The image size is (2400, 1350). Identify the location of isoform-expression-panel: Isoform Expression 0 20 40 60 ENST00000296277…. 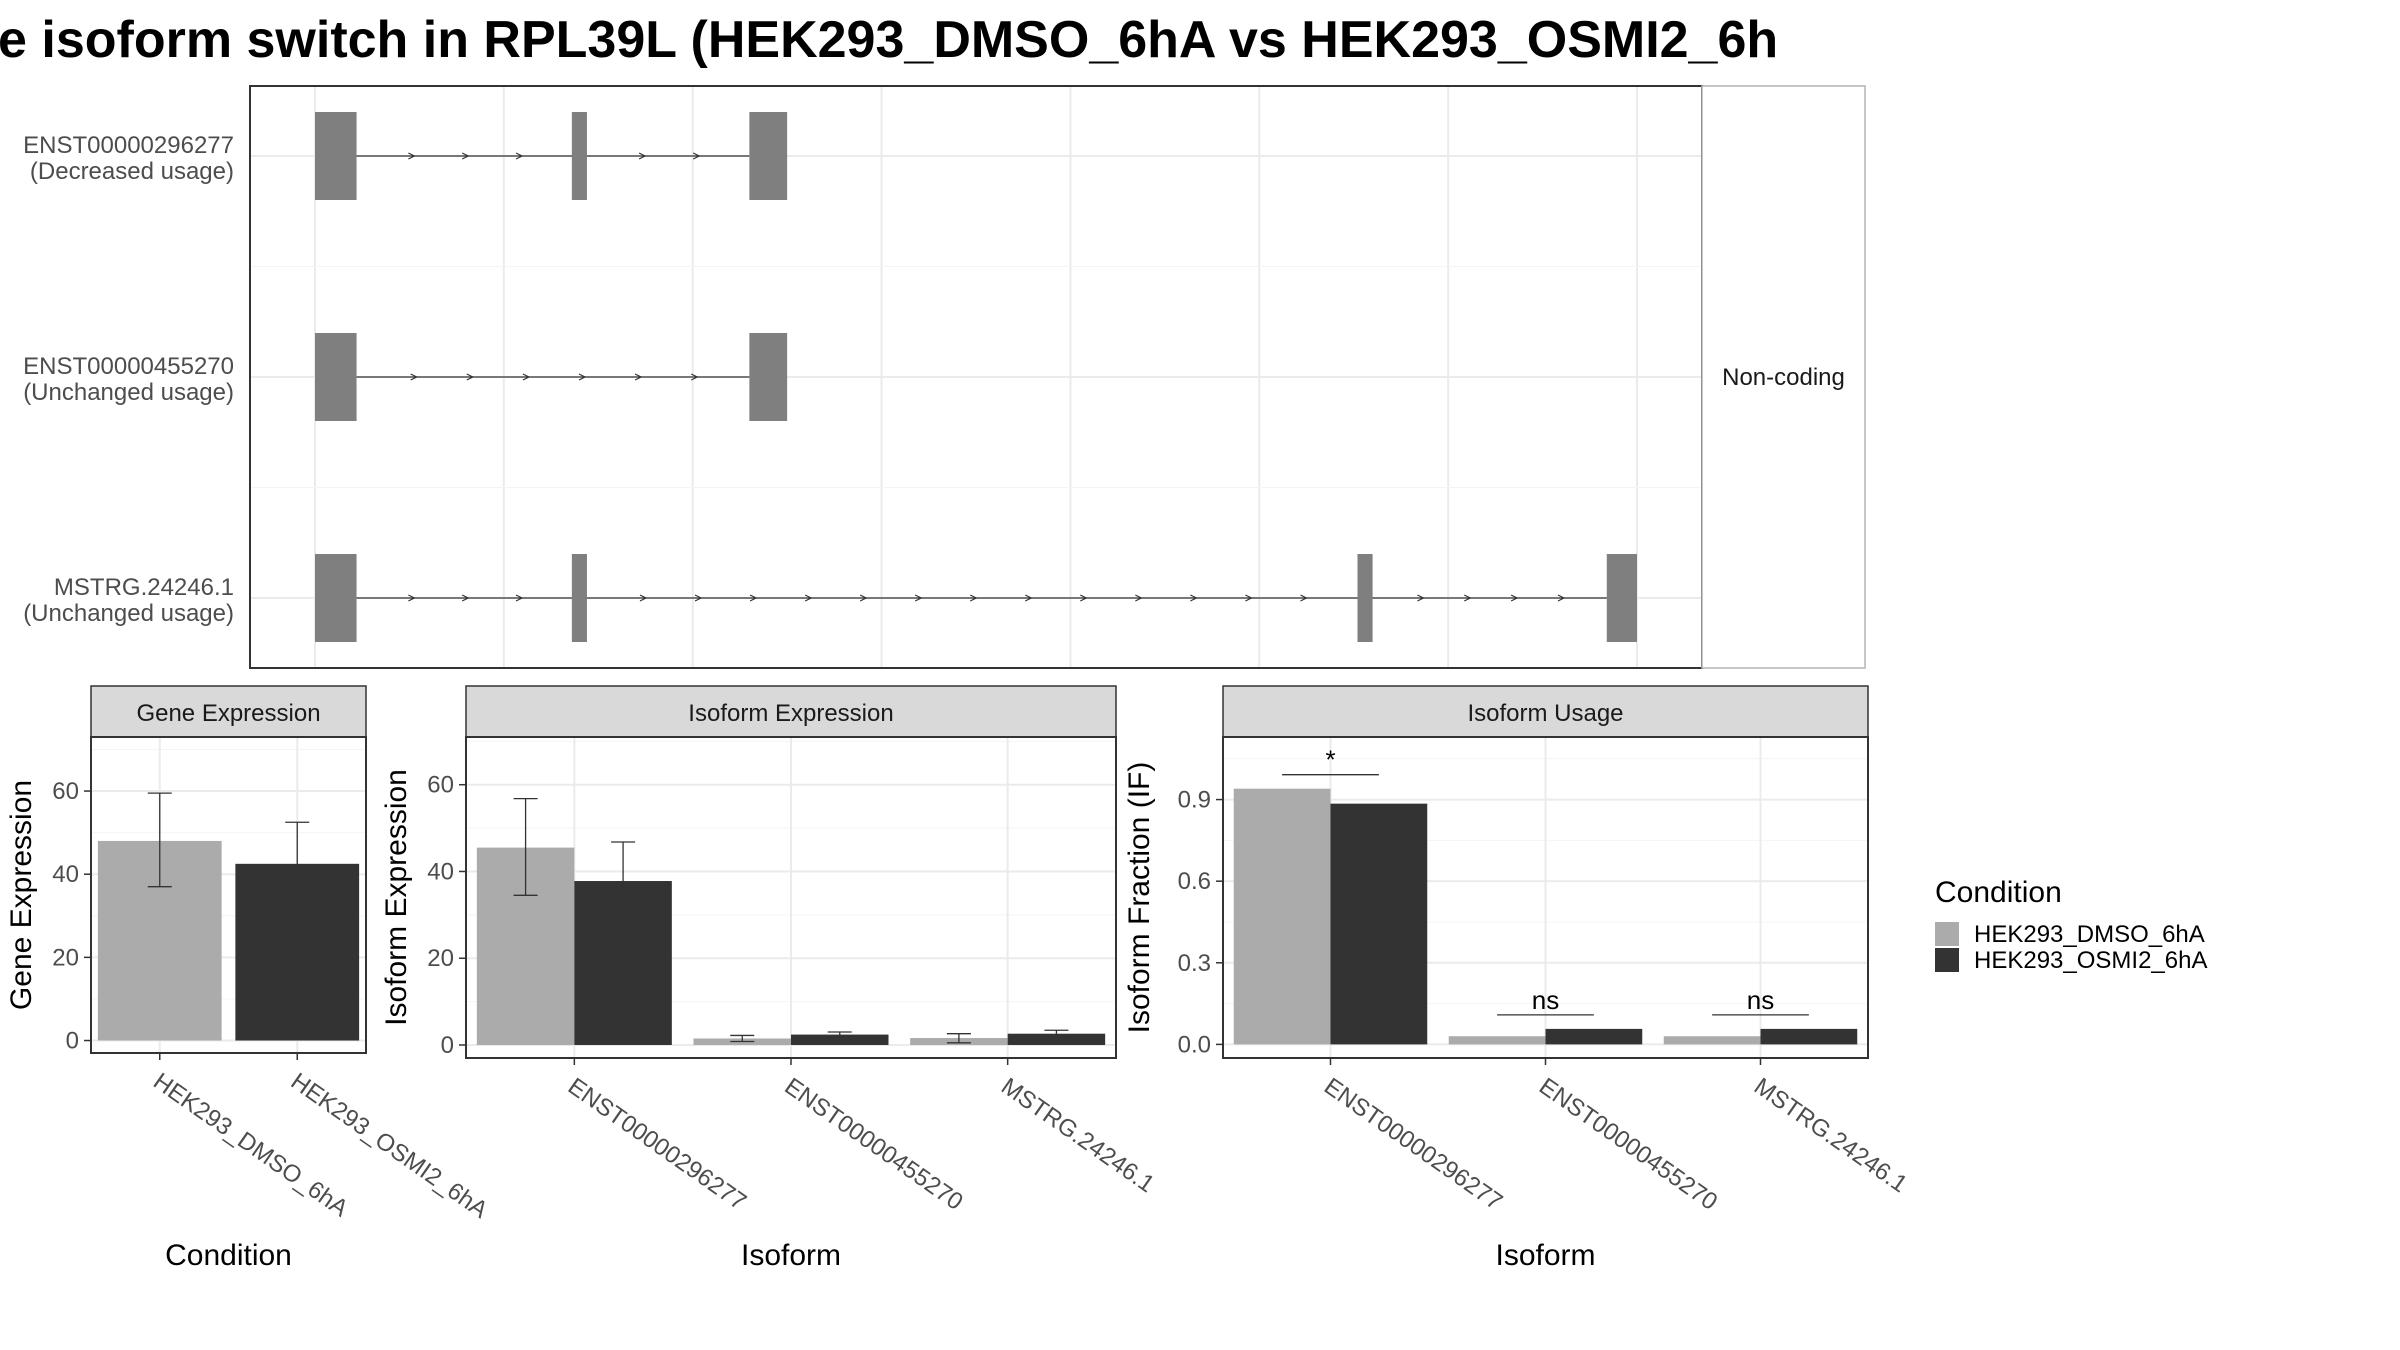
(769, 978).